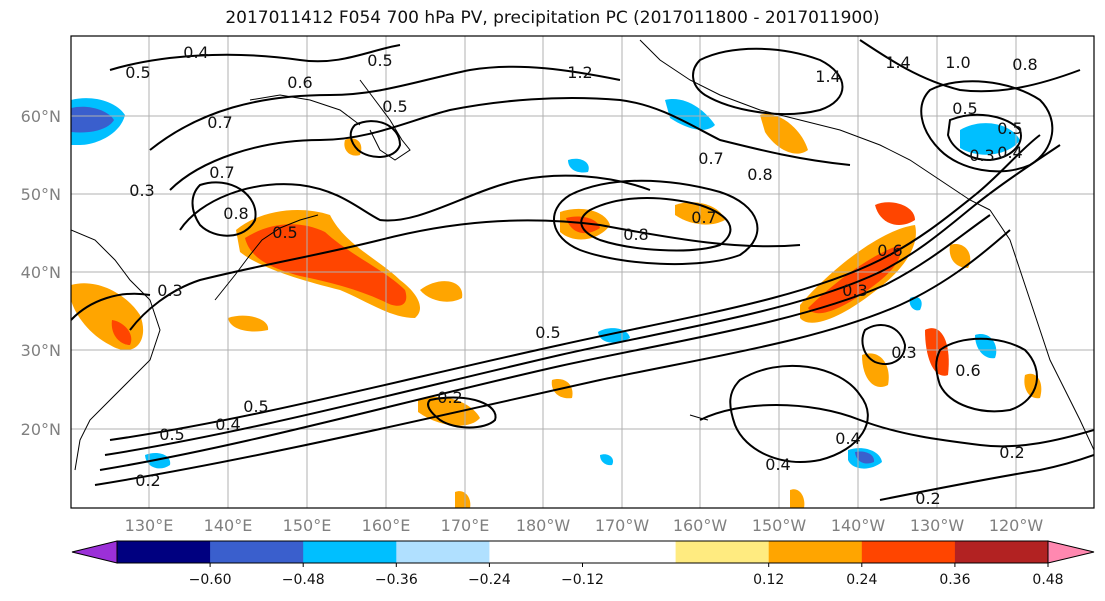 The width and height of the screenshot is (1105, 601). What do you see at coordinates (326, 265) in the screenshot?
I see `shade-japan-east-core` at bounding box center [326, 265].